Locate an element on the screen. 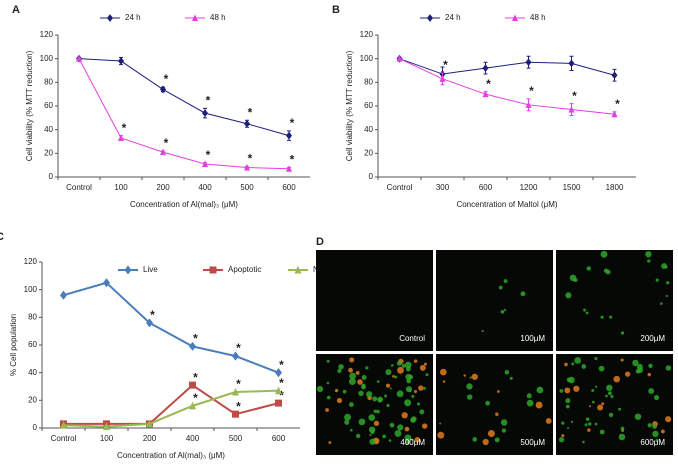  x-tick-label: 1800 is located at coordinates (615, 187).